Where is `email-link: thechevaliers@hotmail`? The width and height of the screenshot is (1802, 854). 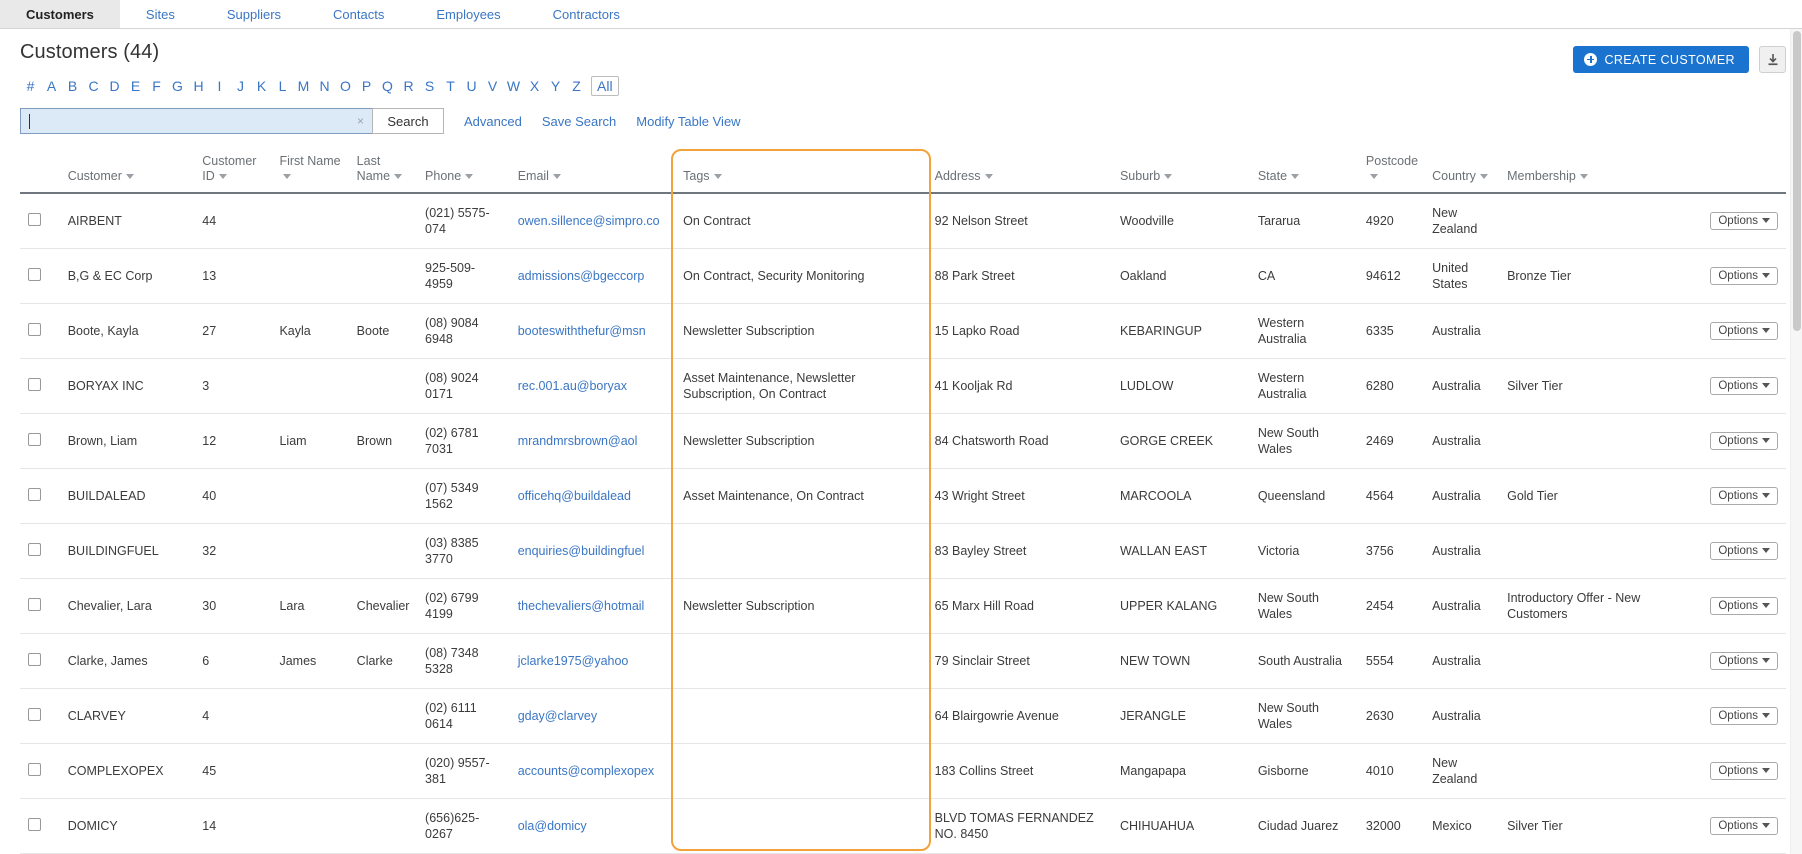 email-link: thechevaliers@hotmail is located at coordinates (581, 606).